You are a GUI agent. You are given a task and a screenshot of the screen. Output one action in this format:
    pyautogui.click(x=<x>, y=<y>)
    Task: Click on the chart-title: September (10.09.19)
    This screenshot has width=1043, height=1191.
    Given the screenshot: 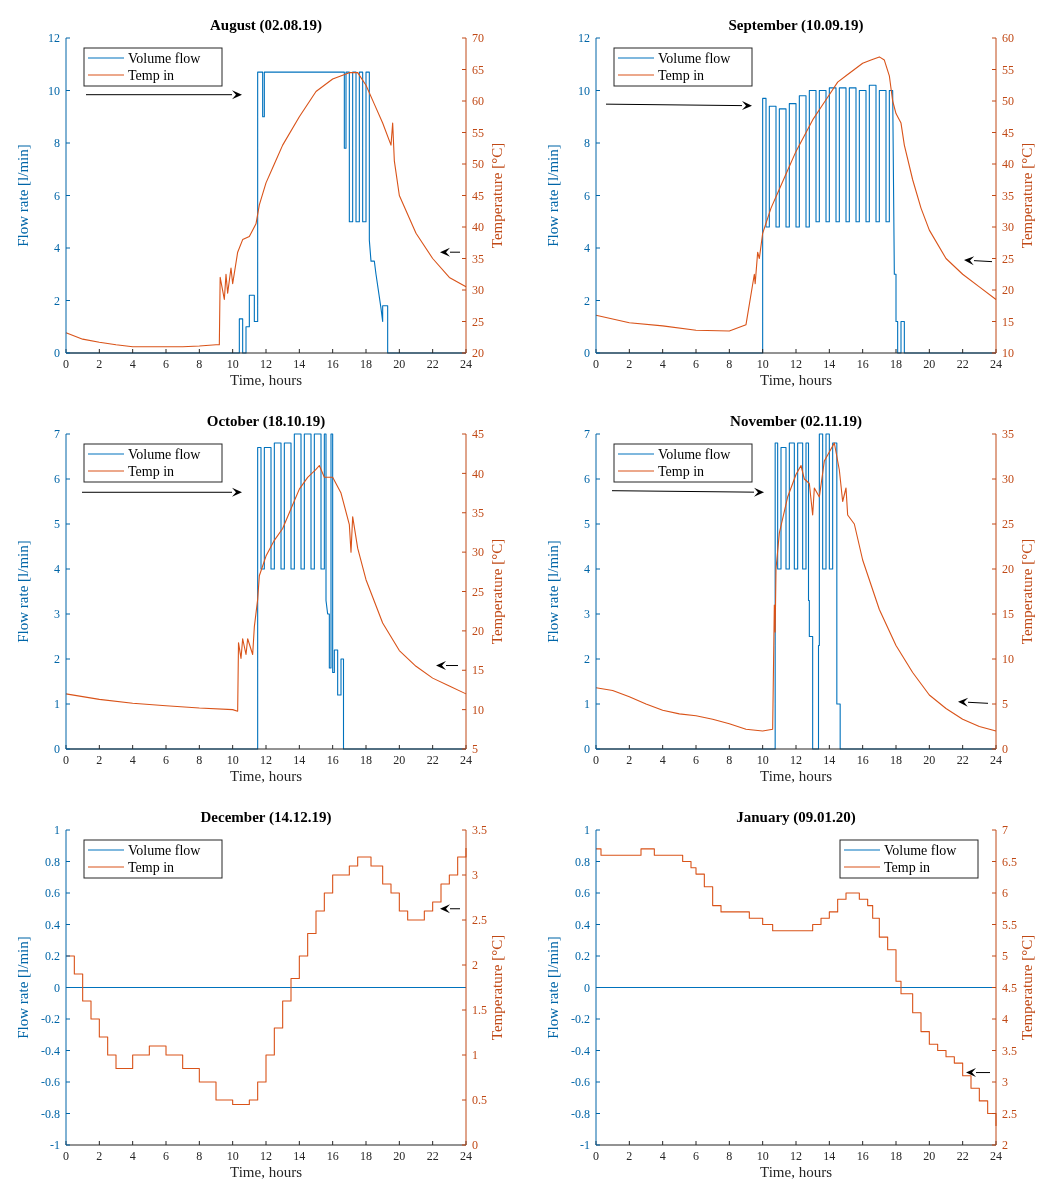 What is the action you would take?
    pyautogui.click(x=796, y=25)
    